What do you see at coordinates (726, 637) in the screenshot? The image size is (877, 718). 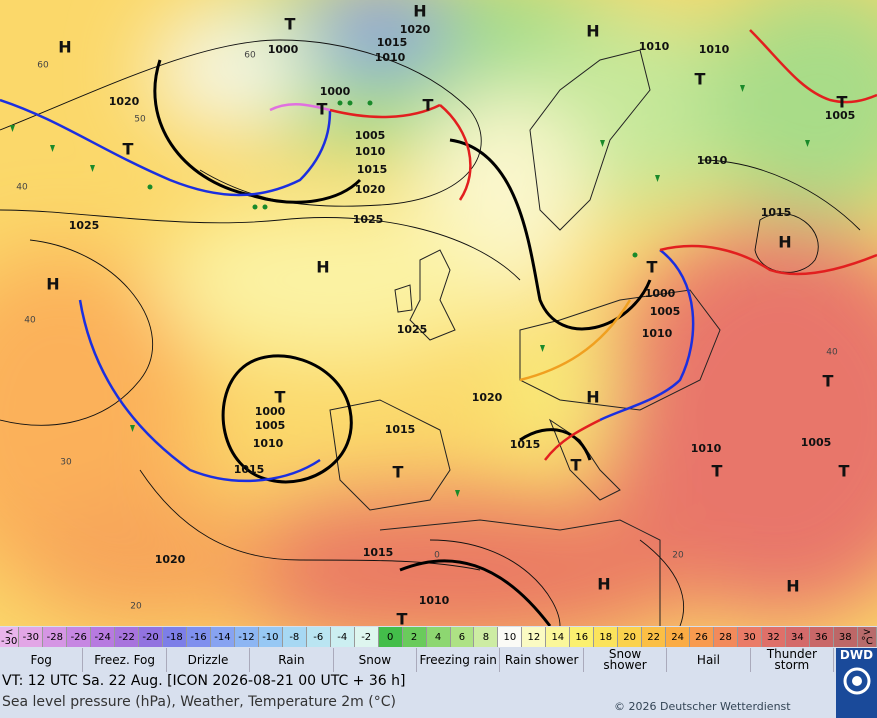 I see `scale-cell: 28` at bounding box center [726, 637].